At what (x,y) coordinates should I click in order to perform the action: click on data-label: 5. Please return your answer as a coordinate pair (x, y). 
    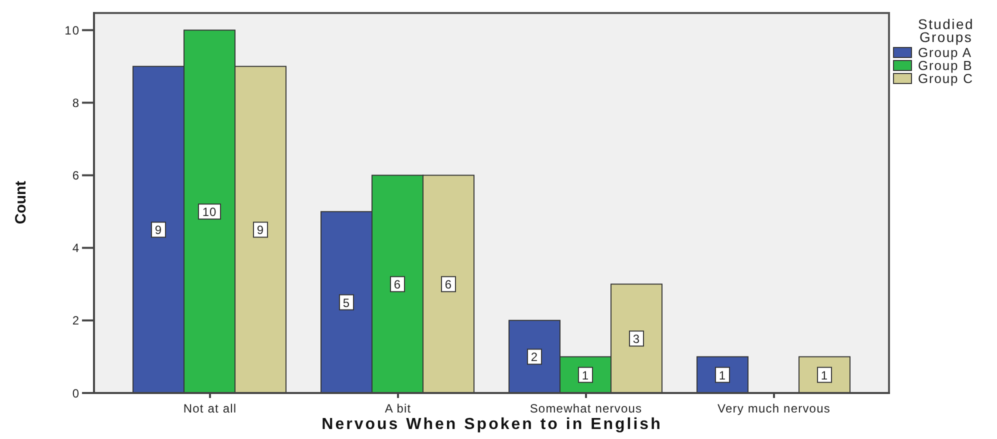
    Looking at the image, I should click on (346, 303).